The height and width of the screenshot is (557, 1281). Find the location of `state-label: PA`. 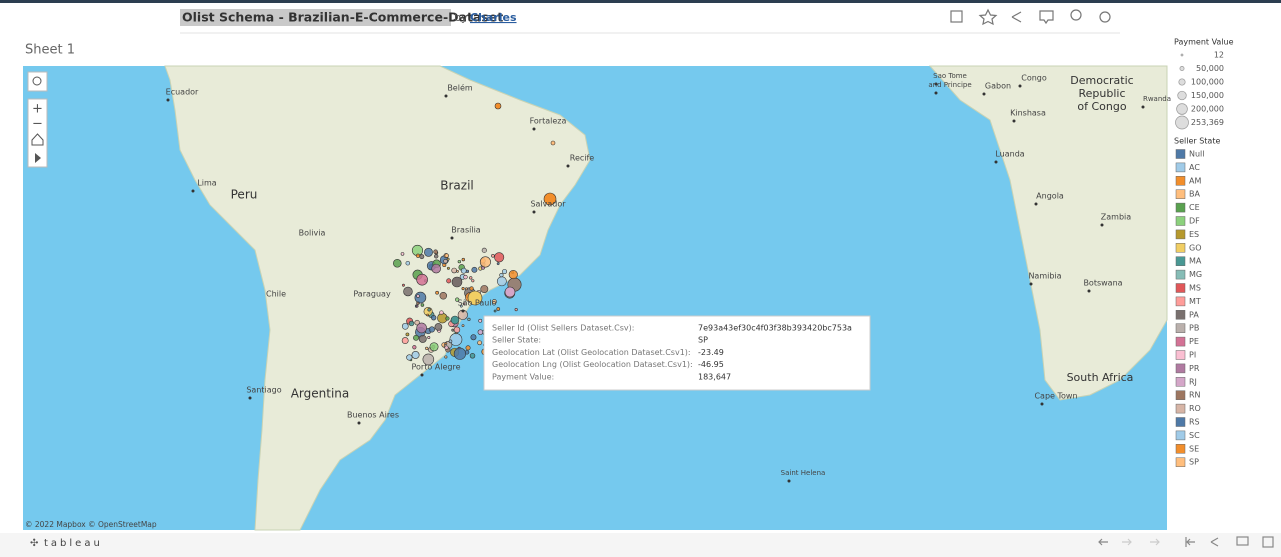

state-label: PA is located at coordinates (1194, 314).